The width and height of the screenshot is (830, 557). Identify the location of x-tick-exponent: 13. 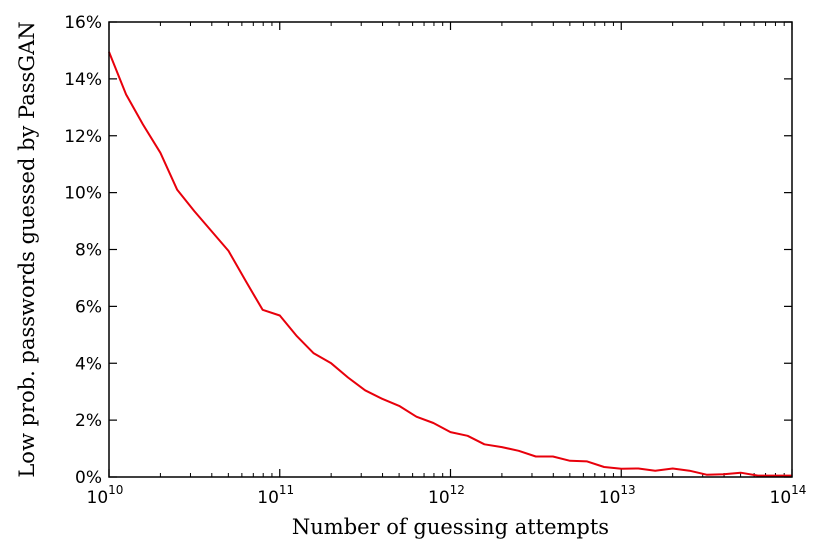
(627, 490).